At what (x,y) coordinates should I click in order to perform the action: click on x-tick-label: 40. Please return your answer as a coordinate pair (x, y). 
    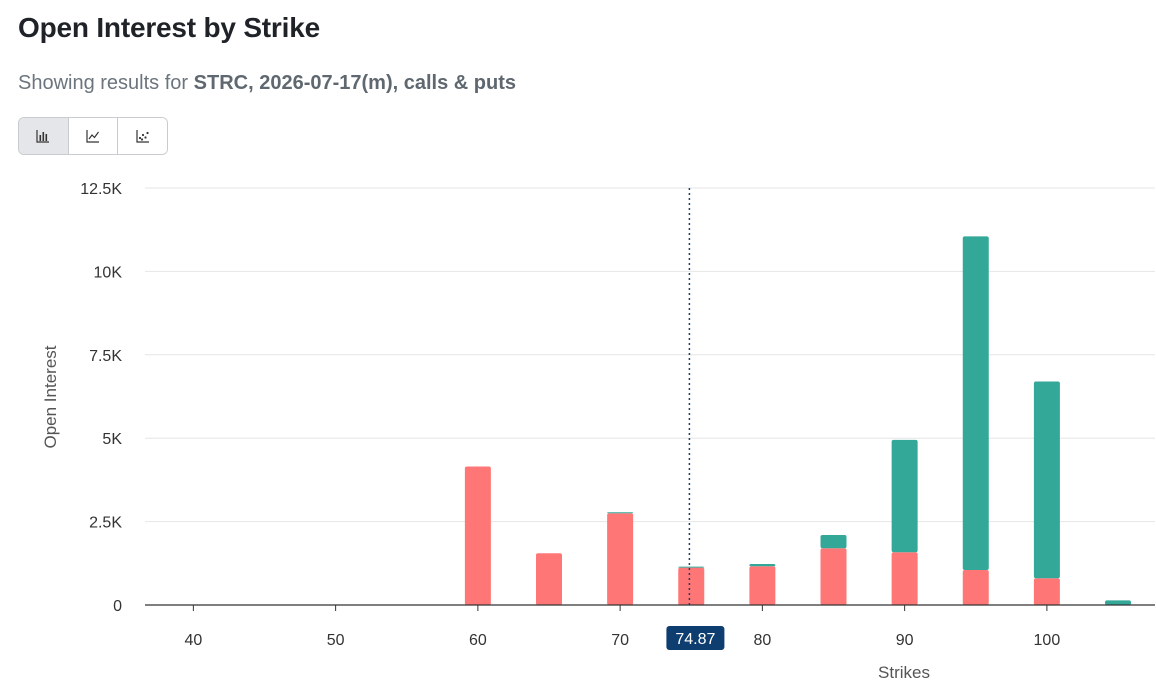
    Looking at the image, I should click on (193, 640).